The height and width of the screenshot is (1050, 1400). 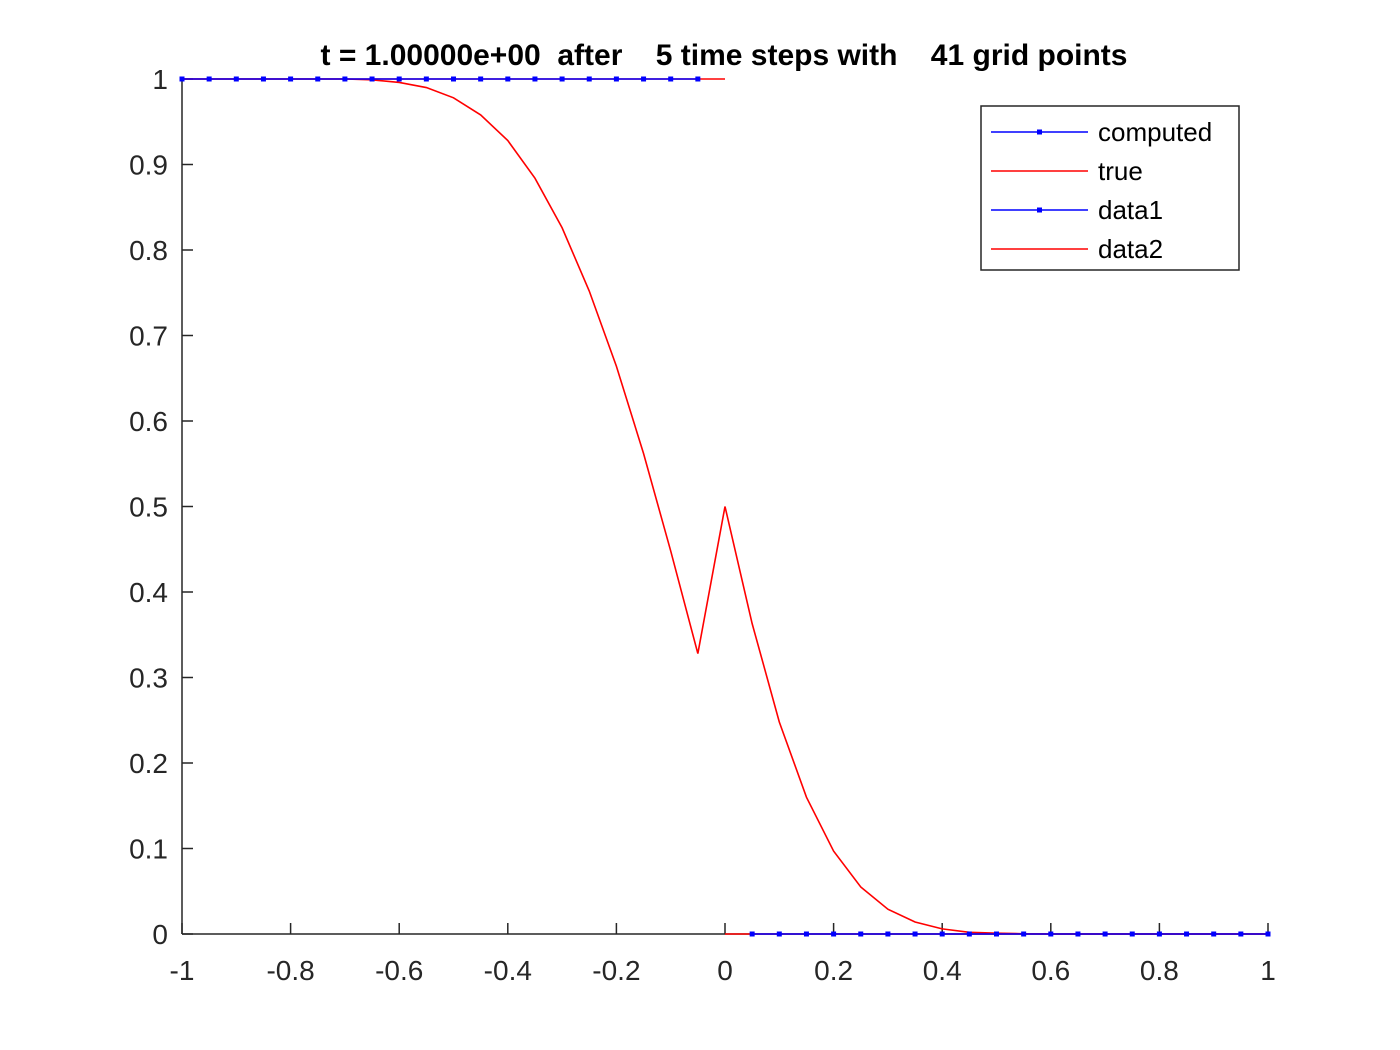 I want to click on series-computed, so click(x=440, y=79).